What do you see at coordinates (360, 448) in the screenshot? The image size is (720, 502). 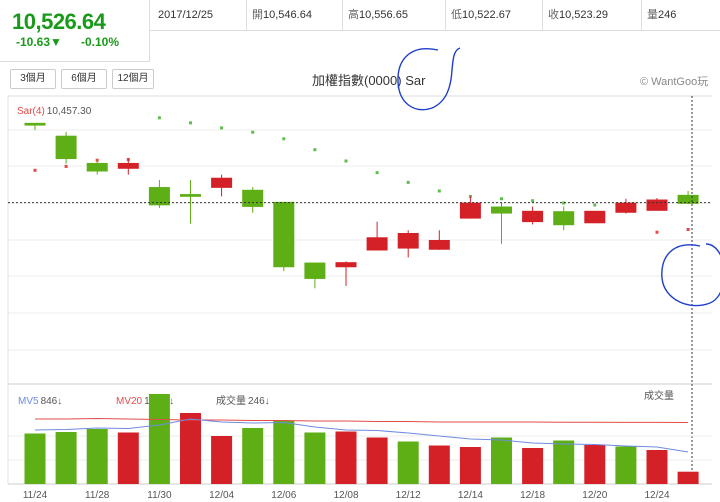 I see `volume-gridlines` at bounding box center [360, 448].